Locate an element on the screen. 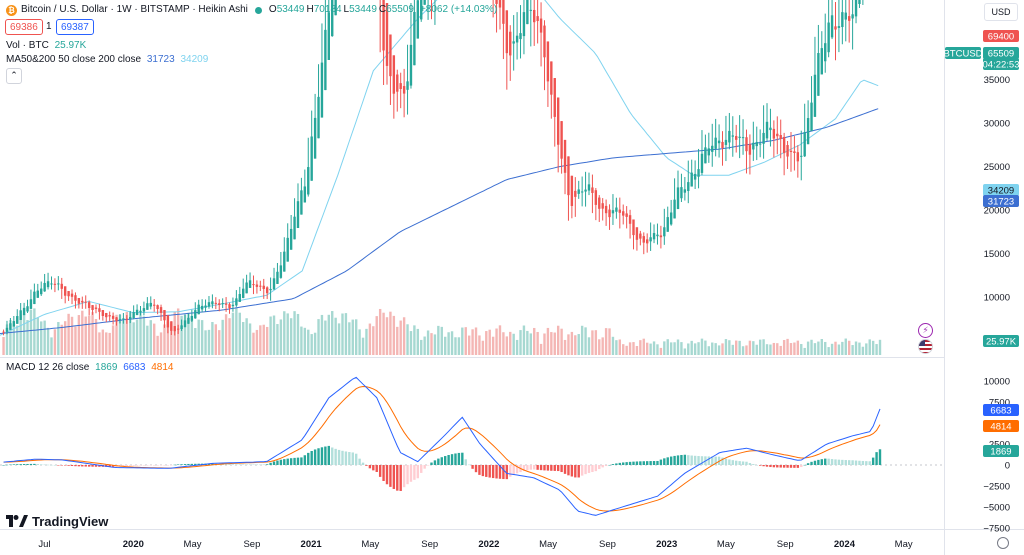 This screenshot has height=555, width=1024. macd-legend: MACD 12 26 close 1869 6683 4814 is located at coordinates (89, 368).